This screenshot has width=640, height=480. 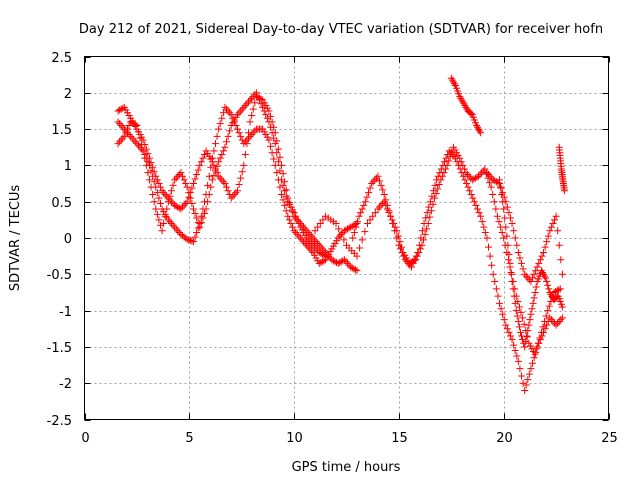 What do you see at coordinates (68, 94) in the screenshot?
I see `y-tick-label: 2` at bounding box center [68, 94].